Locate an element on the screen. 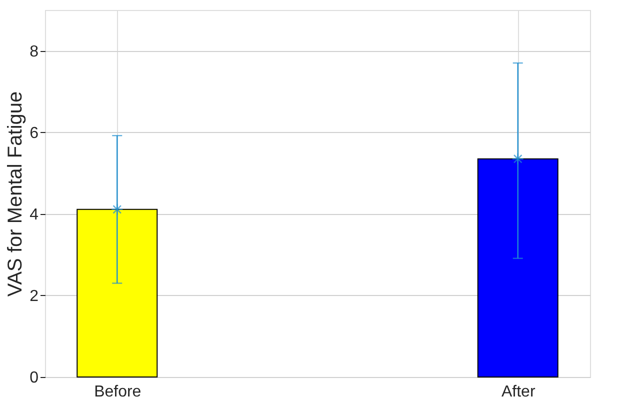 The width and height of the screenshot is (637, 413). y-tick-label: 4 is located at coordinates (34, 215).